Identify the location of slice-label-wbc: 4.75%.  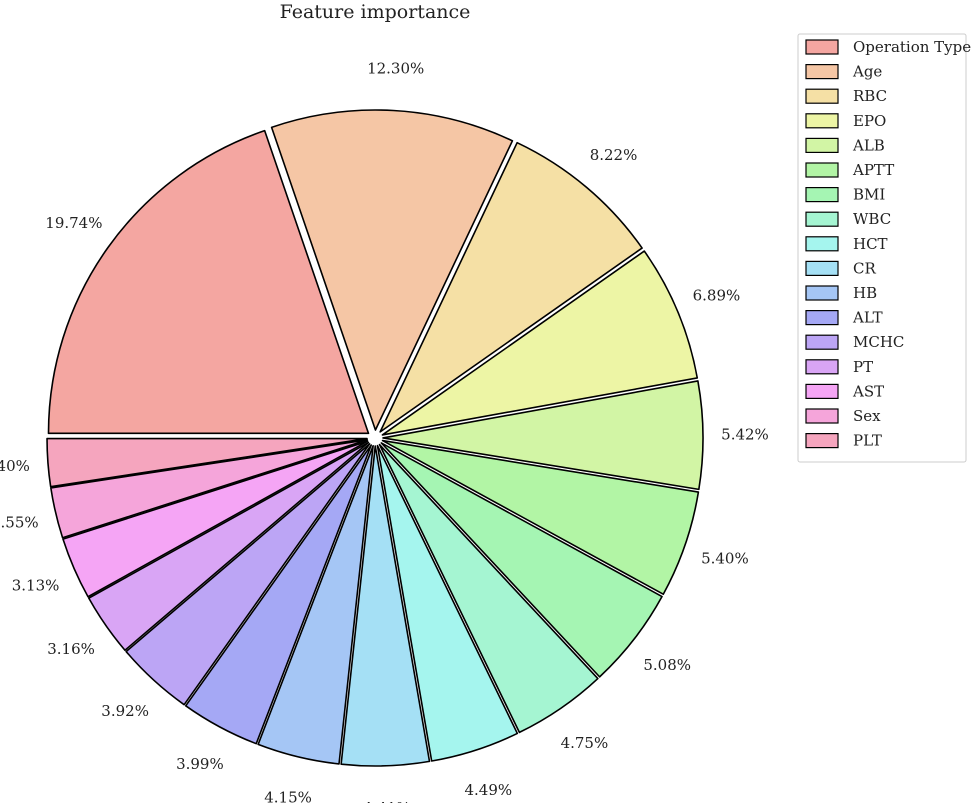
(585, 743).